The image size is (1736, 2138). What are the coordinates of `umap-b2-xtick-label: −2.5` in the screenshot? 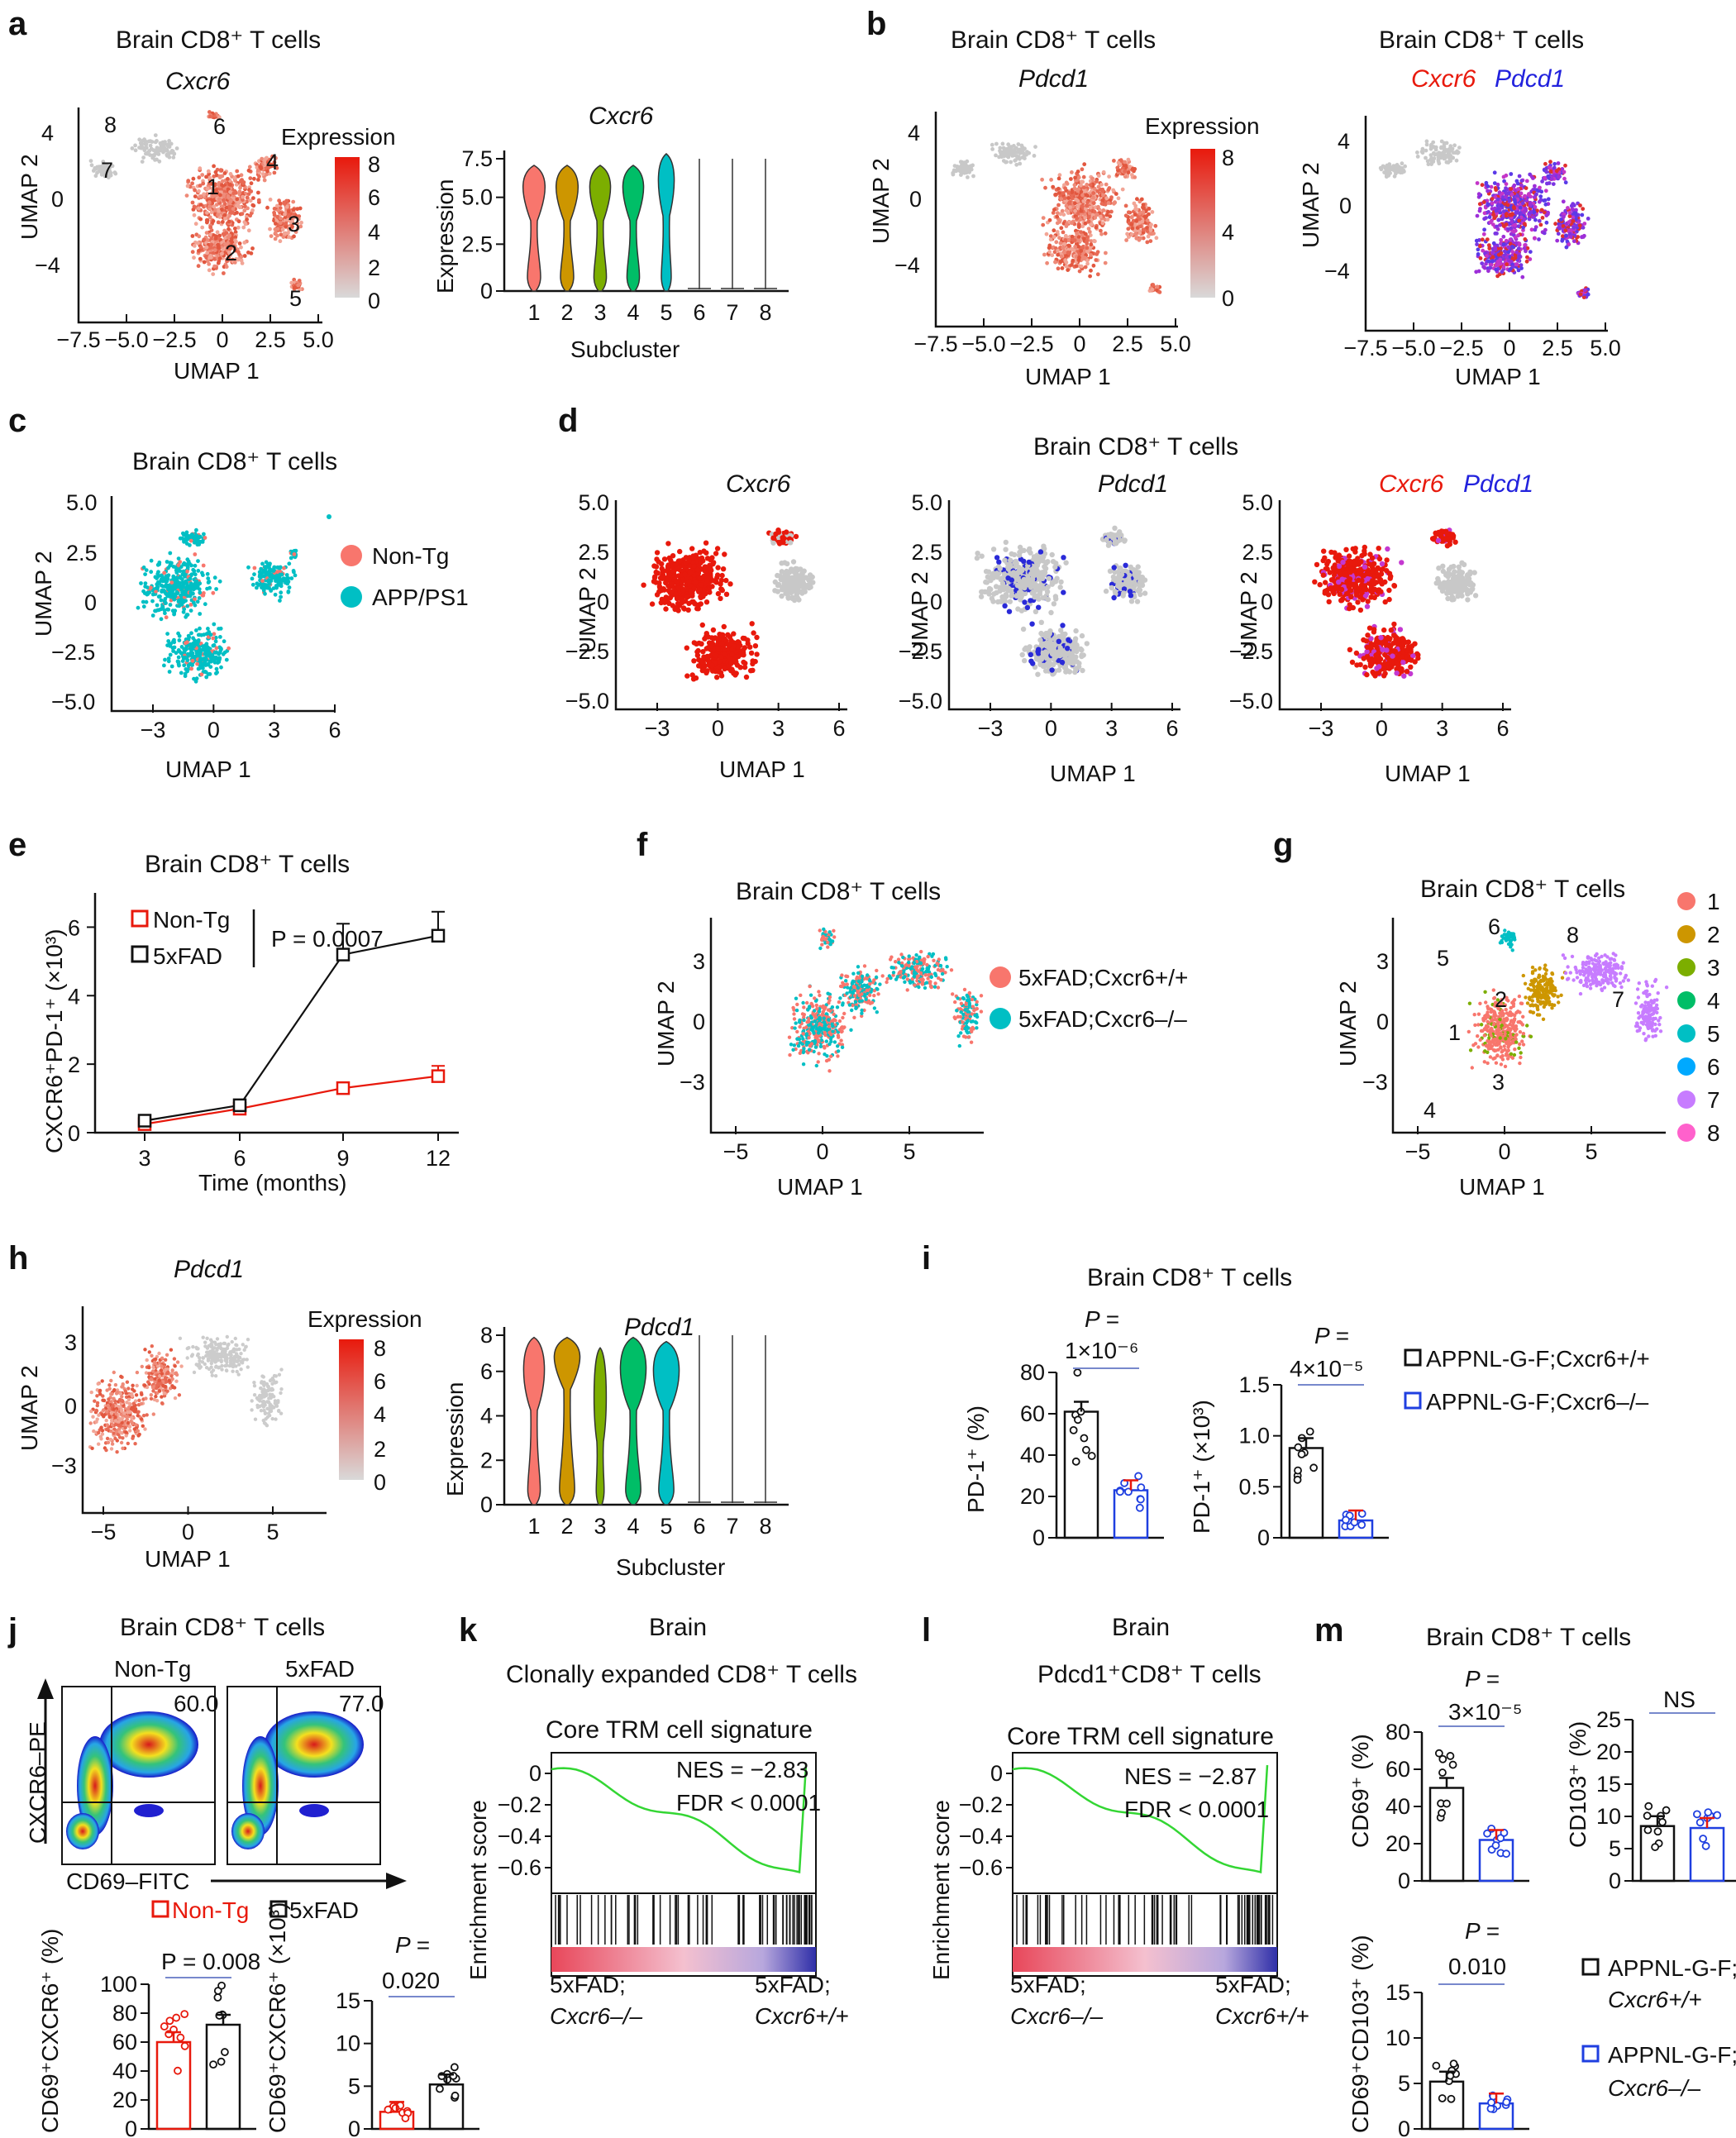 It's located at (1461, 348).